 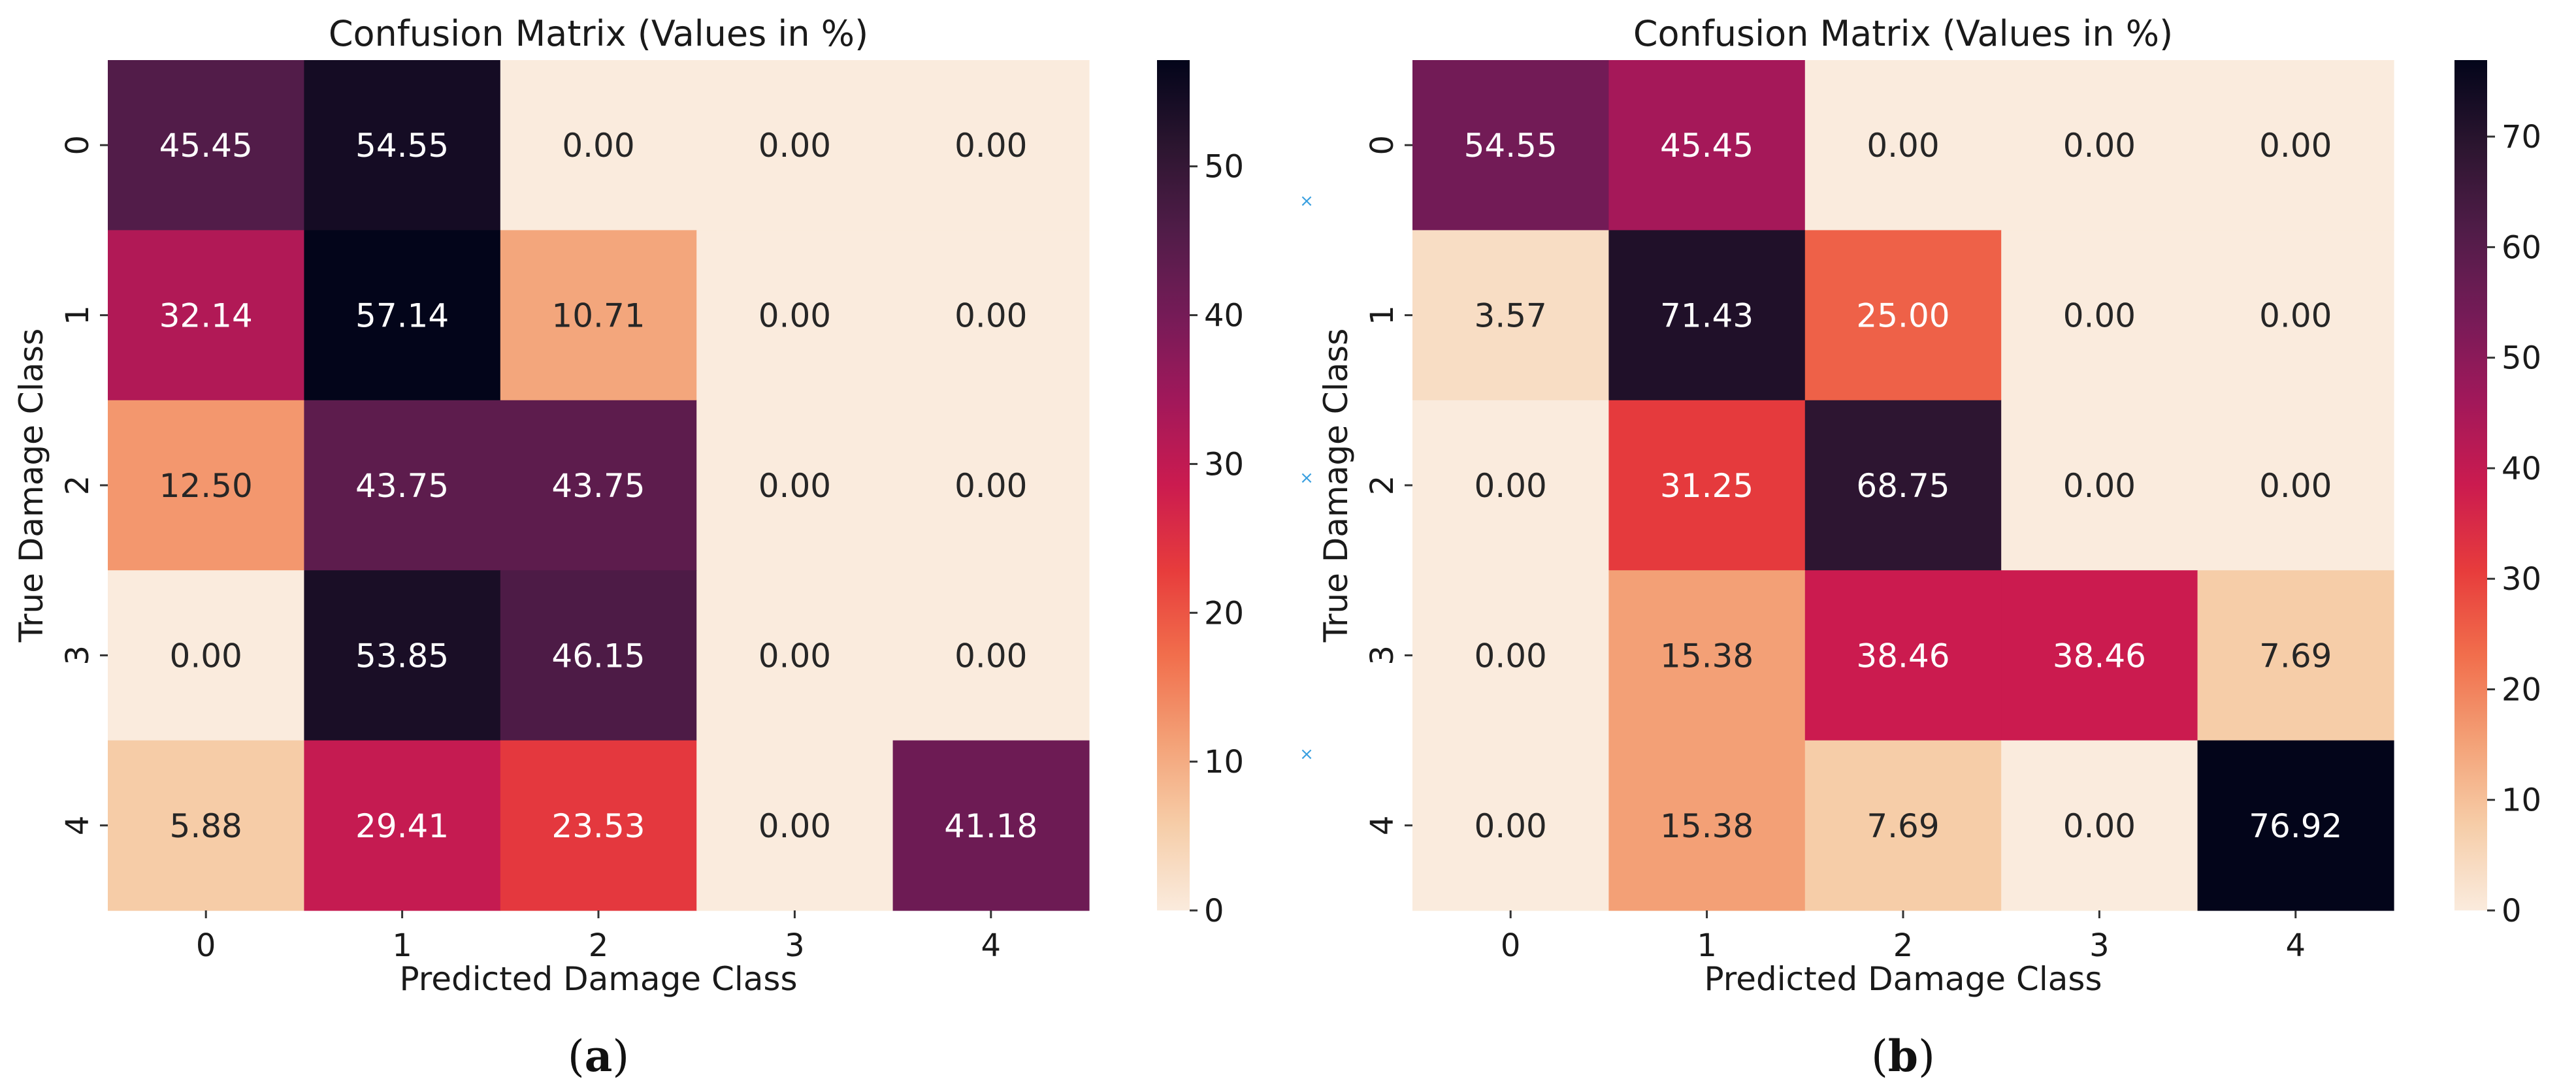 I want to click on cell-value-label: 10.71, so click(x=598, y=316).